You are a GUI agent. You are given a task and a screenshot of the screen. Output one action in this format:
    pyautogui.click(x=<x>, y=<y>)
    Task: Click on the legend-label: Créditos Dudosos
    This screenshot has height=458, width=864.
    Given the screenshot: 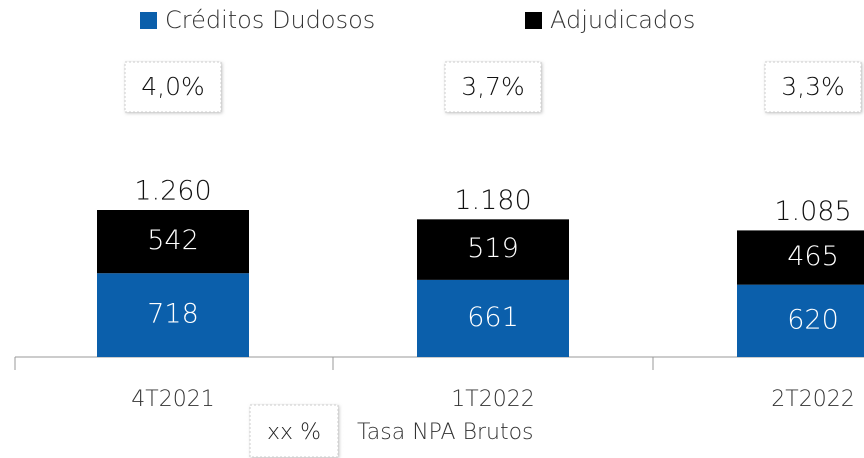 What is the action you would take?
    pyautogui.click(x=270, y=20)
    